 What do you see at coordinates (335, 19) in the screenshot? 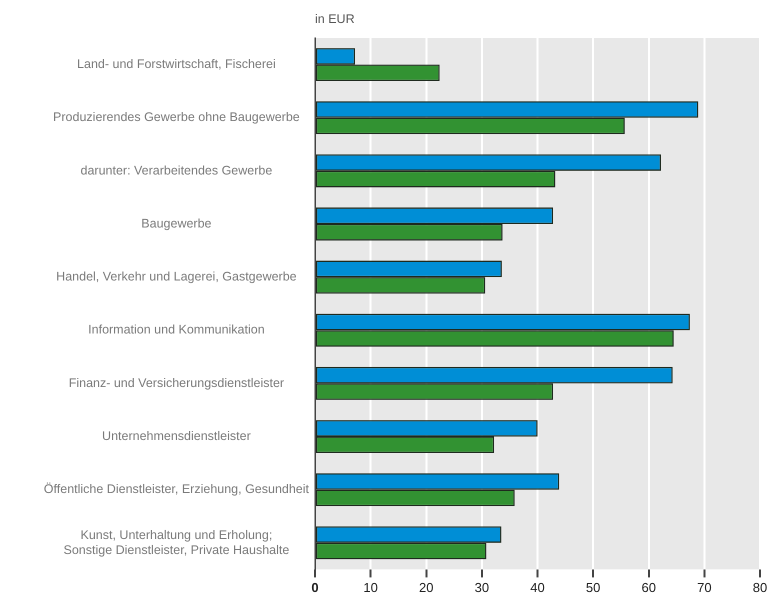
I see `chart-title: in EUR` at bounding box center [335, 19].